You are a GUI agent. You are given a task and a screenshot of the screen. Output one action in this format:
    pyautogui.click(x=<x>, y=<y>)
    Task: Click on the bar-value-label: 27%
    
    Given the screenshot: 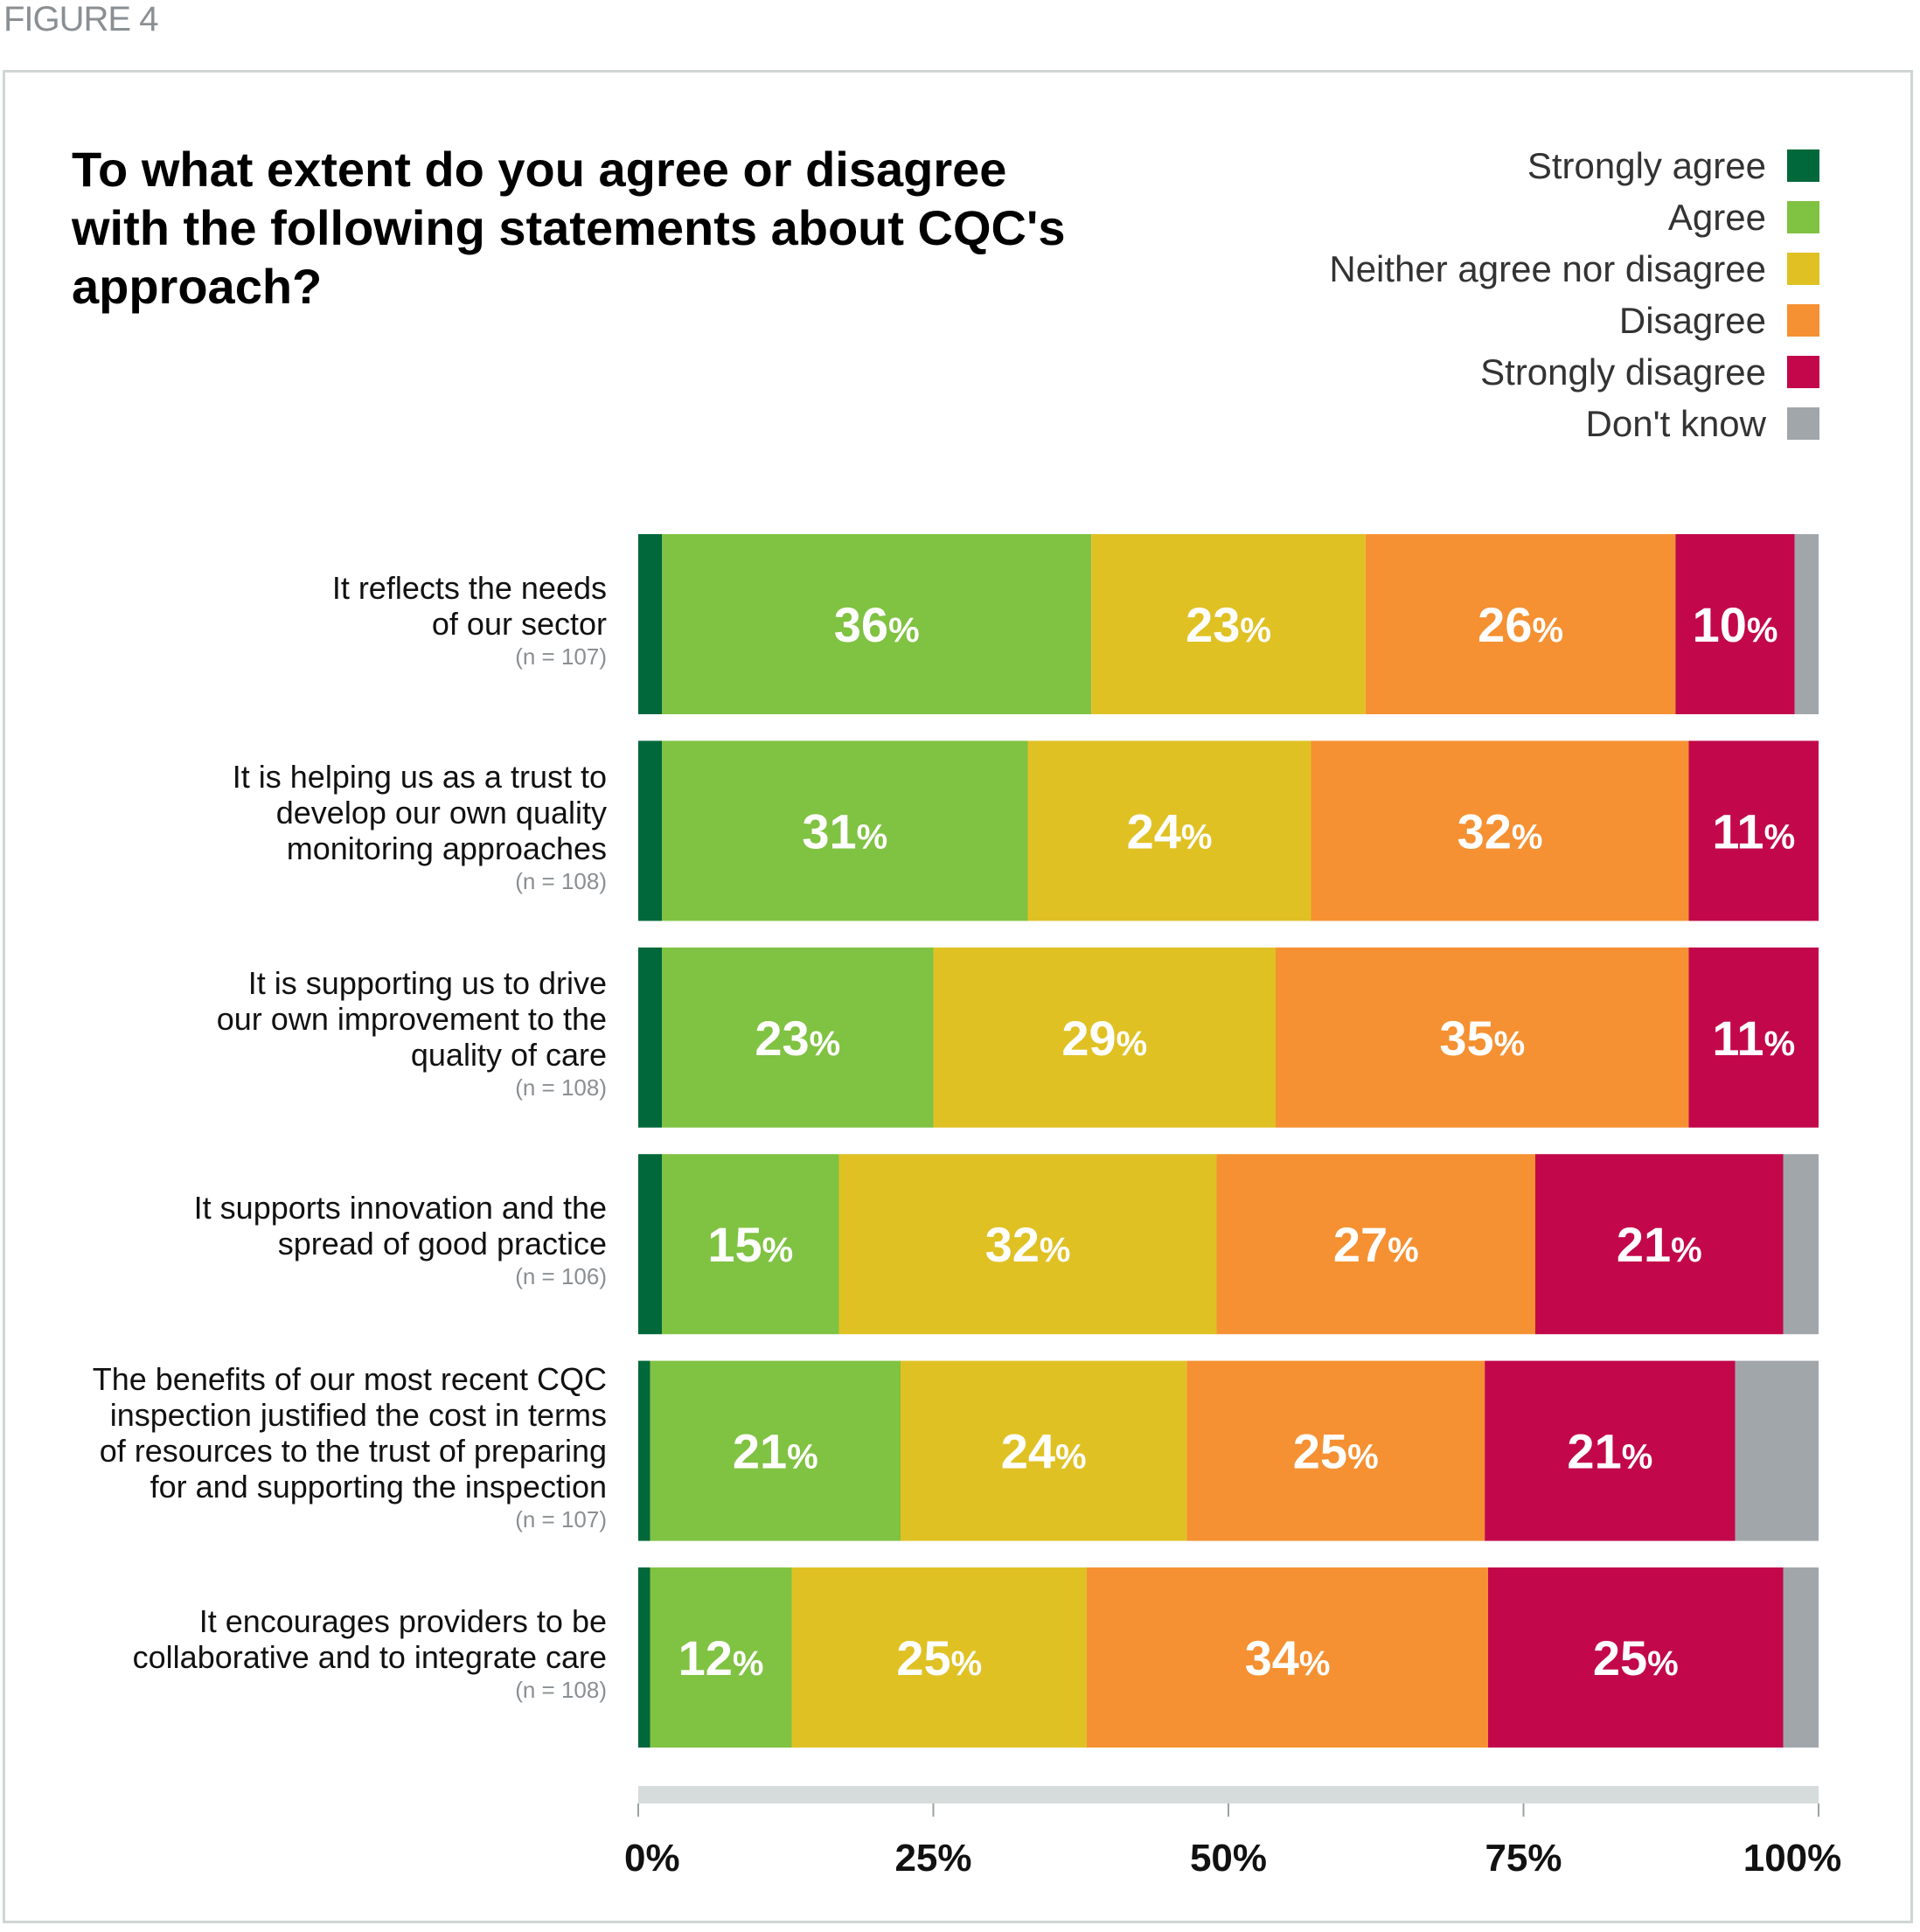 What is the action you would take?
    pyautogui.click(x=1376, y=1244)
    